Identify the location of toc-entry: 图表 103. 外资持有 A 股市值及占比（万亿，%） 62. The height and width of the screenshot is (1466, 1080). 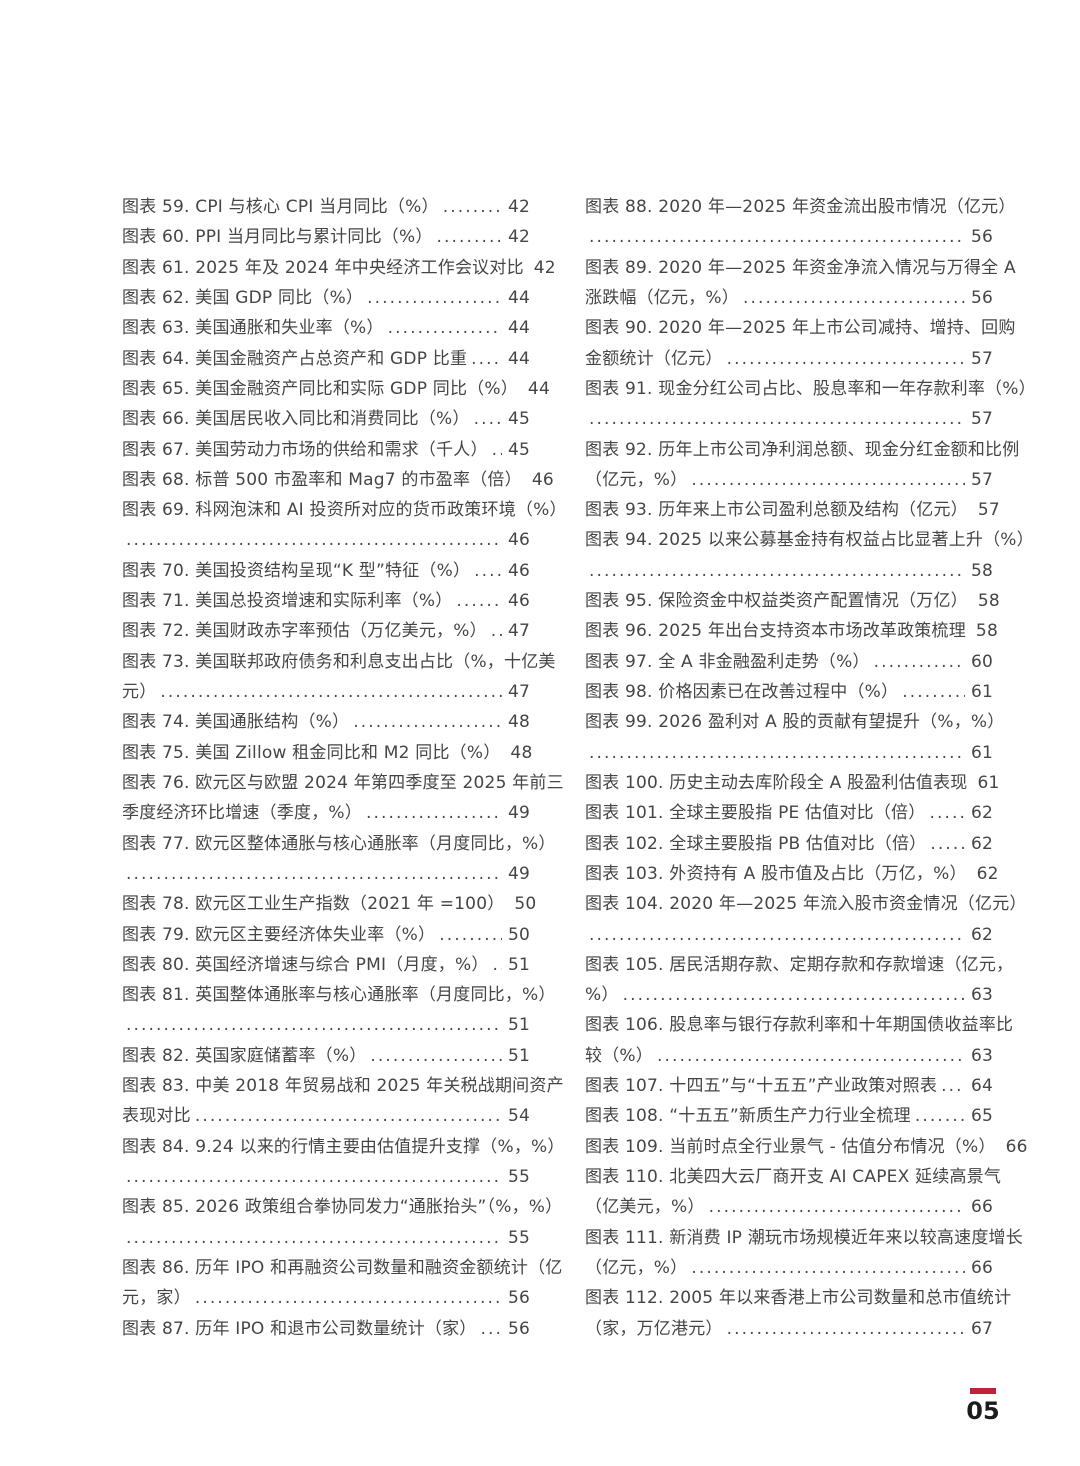
(792, 874).